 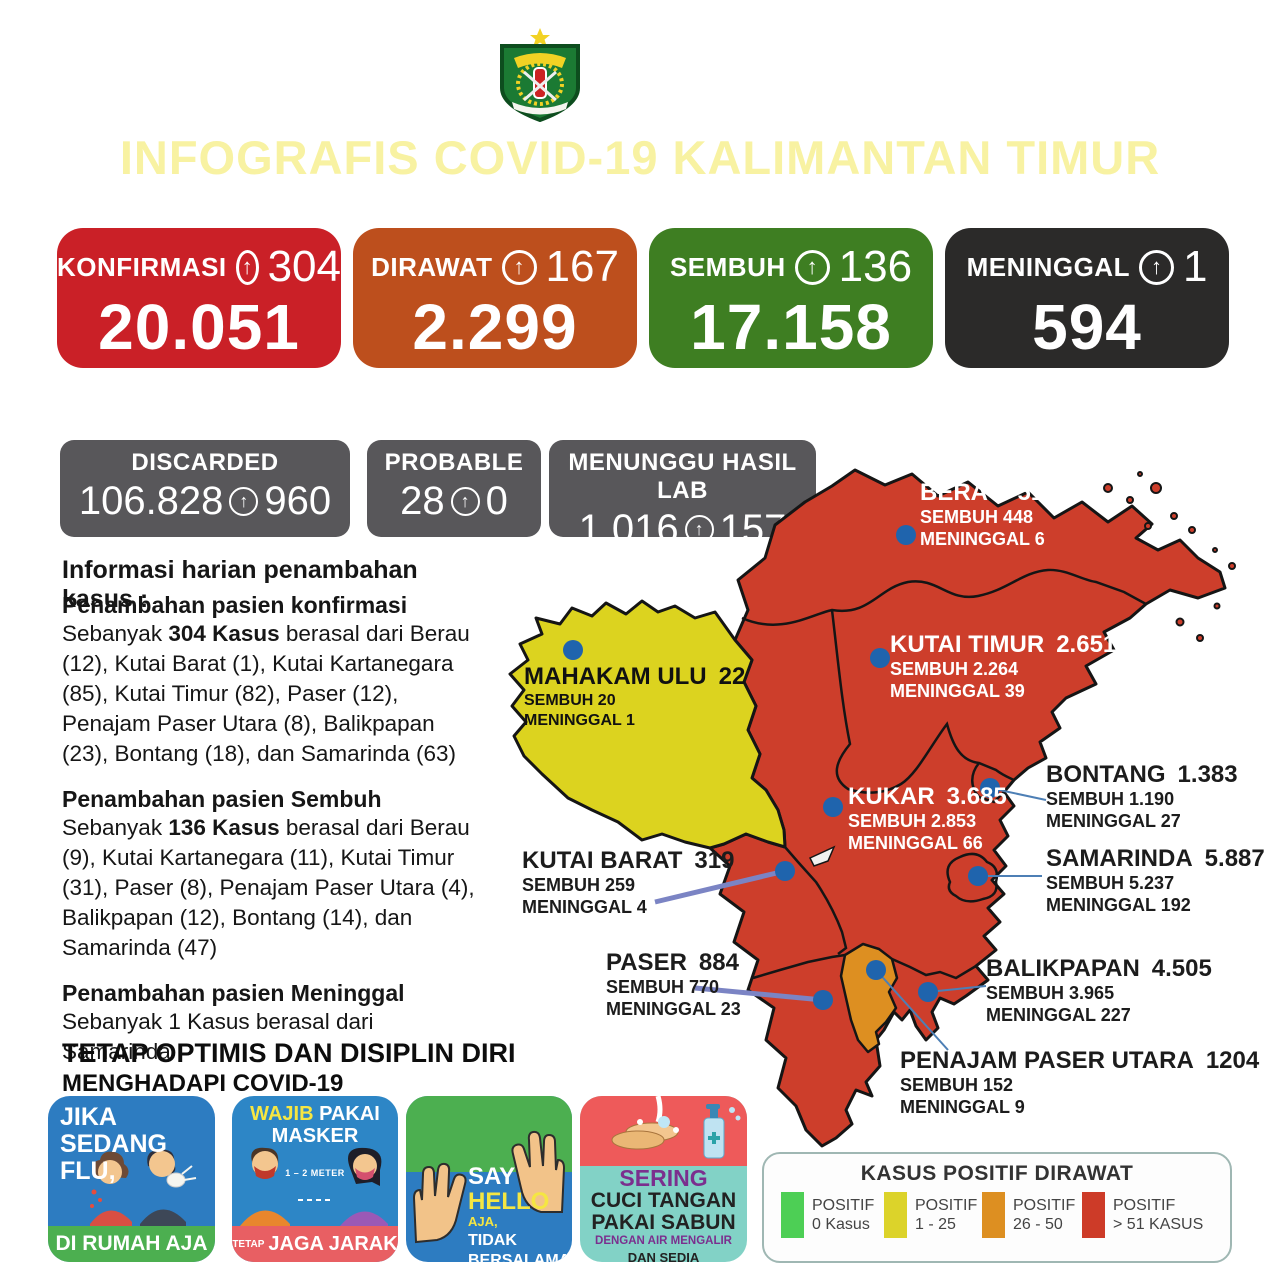 I want to click on masked-people-illustration, so click(x=314, y=1186).